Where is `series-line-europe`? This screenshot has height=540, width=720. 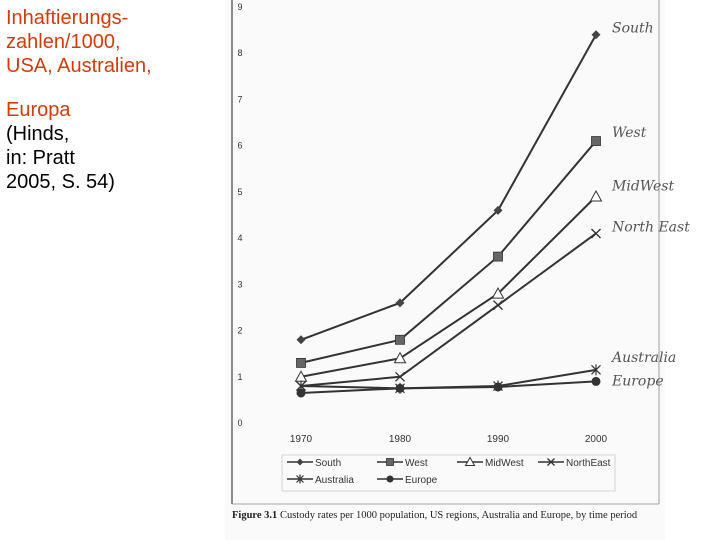 series-line-europe is located at coordinates (448, 387).